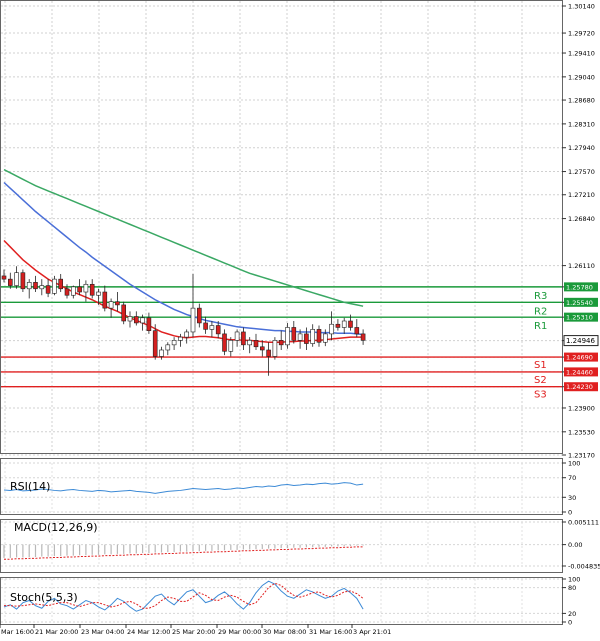  Describe the element at coordinates (583, 523) in the screenshot. I see `y-tick-label: 0.005111` at that location.